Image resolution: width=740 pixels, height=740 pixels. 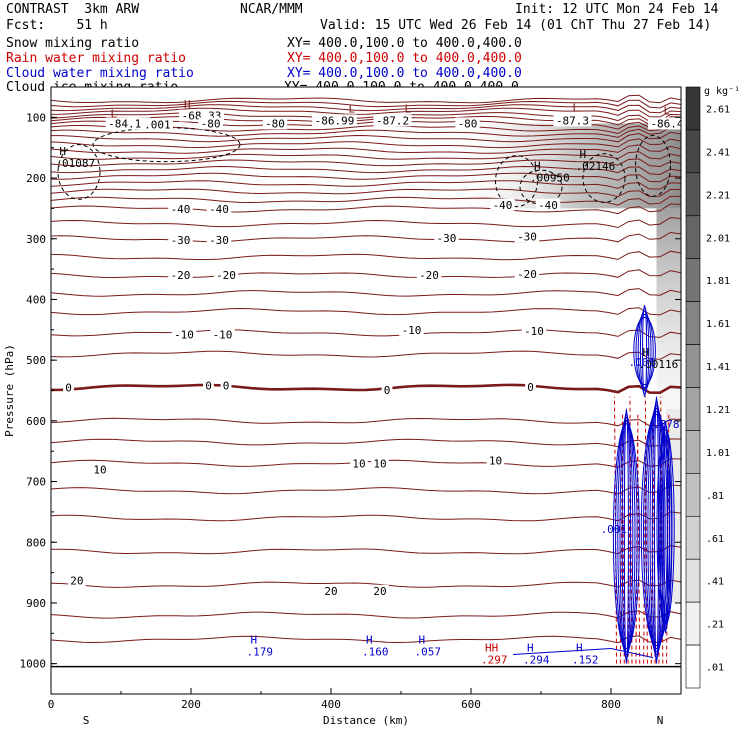 I want to click on y-tick-label: 200, so click(x=36, y=178).